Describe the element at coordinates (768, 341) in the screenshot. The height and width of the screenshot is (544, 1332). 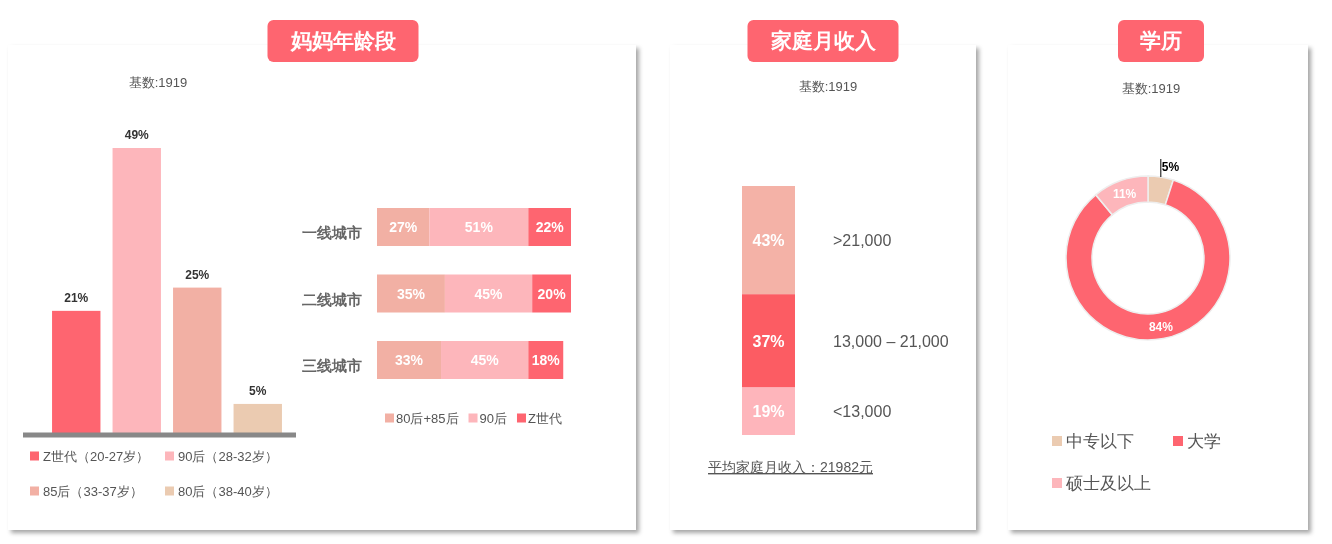
I see `data-label: 37%` at that location.